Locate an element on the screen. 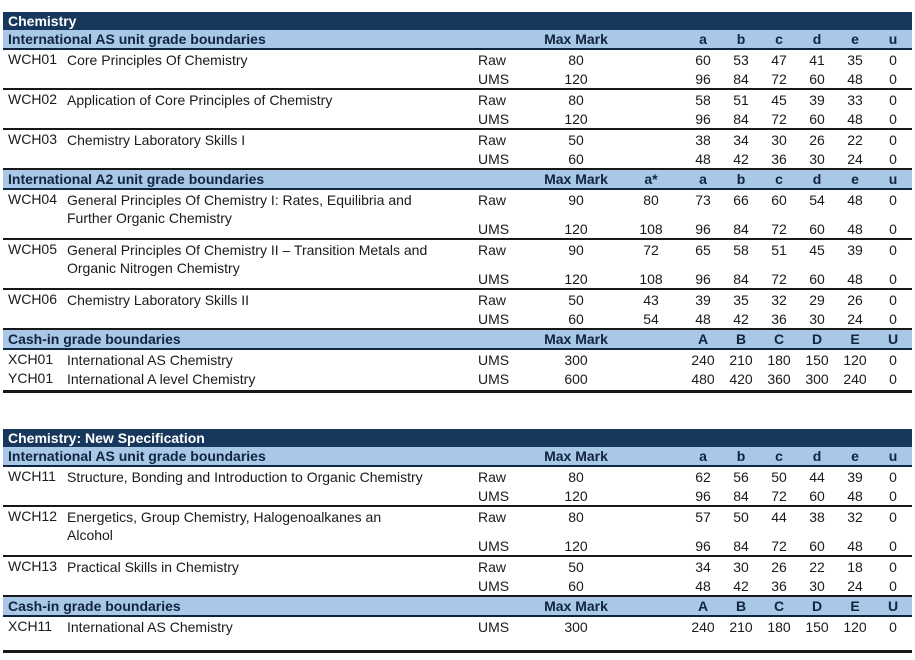 The height and width of the screenshot is (660, 915). grade-boundary-value: 50 is located at coordinates (741, 516).